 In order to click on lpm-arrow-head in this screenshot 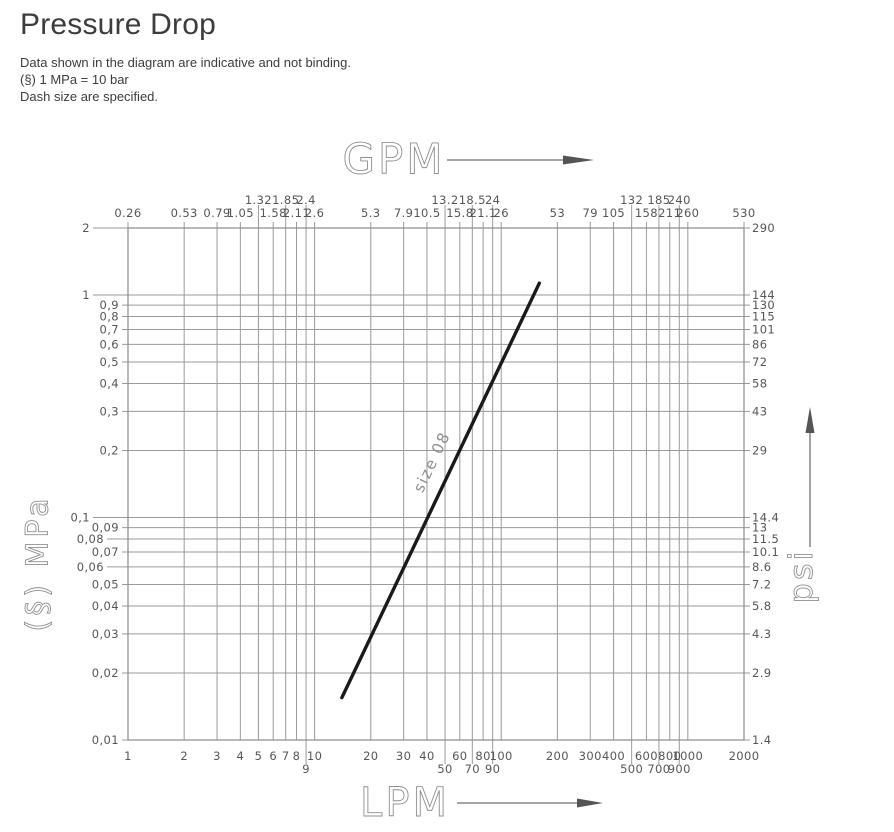, I will do `click(590, 803)`.